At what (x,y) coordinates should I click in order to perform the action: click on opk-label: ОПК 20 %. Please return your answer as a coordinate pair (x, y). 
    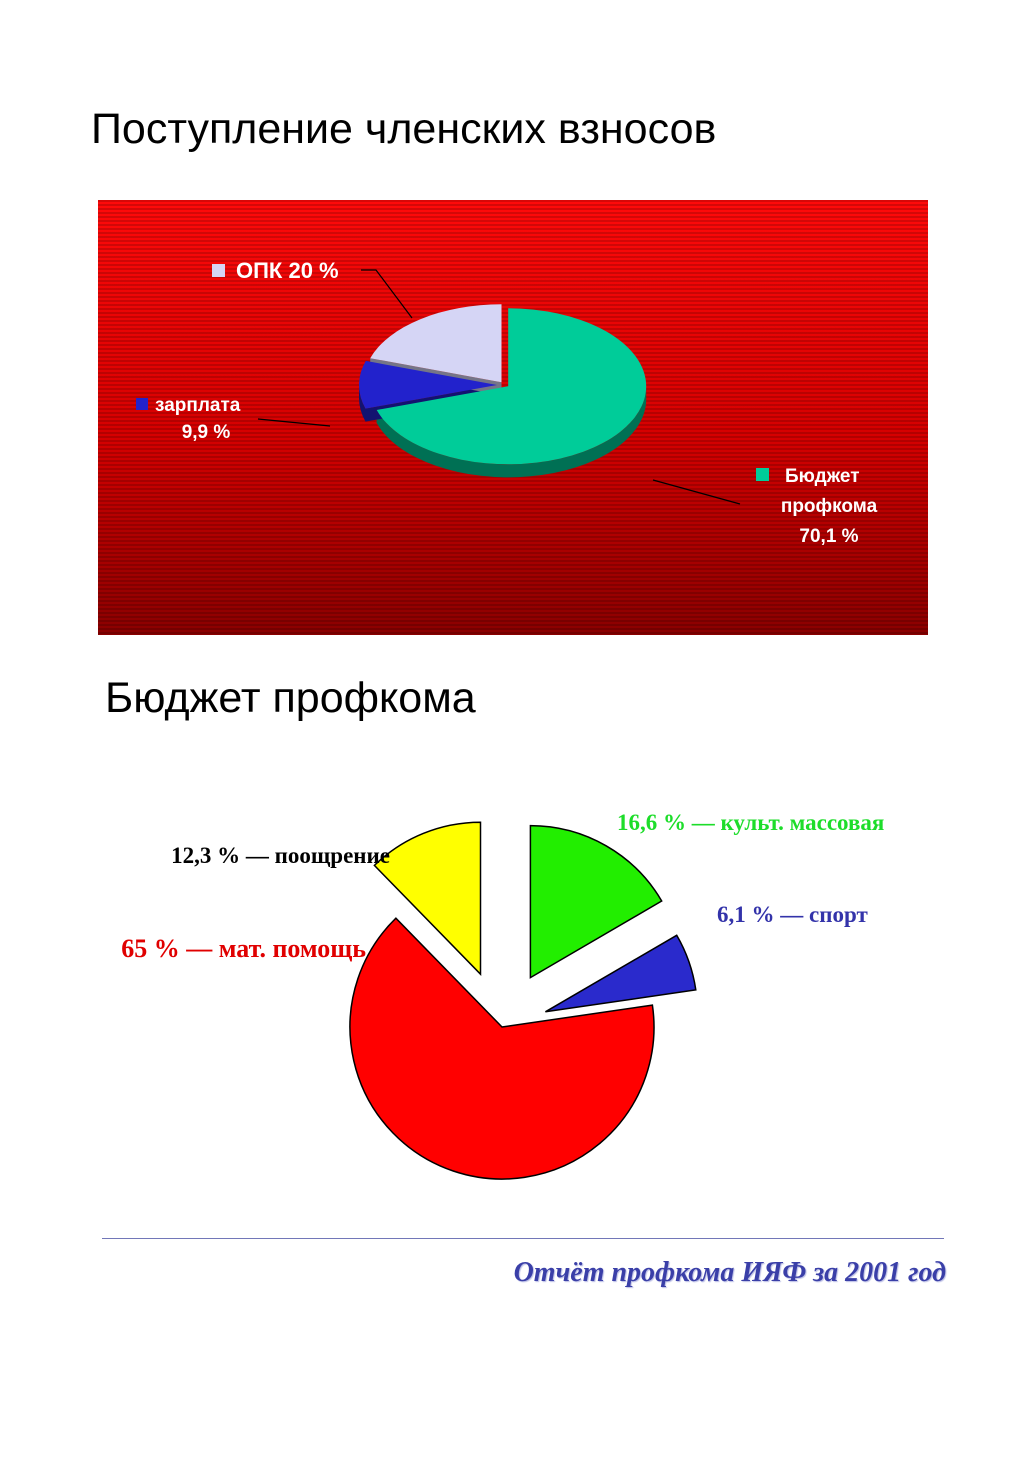
    Looking at the image, I should click on (287, 270).